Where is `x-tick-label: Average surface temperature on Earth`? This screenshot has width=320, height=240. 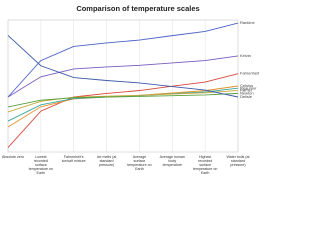 x-tick-label: Average surface temperature on Earth is located at coordinates (139, 163).